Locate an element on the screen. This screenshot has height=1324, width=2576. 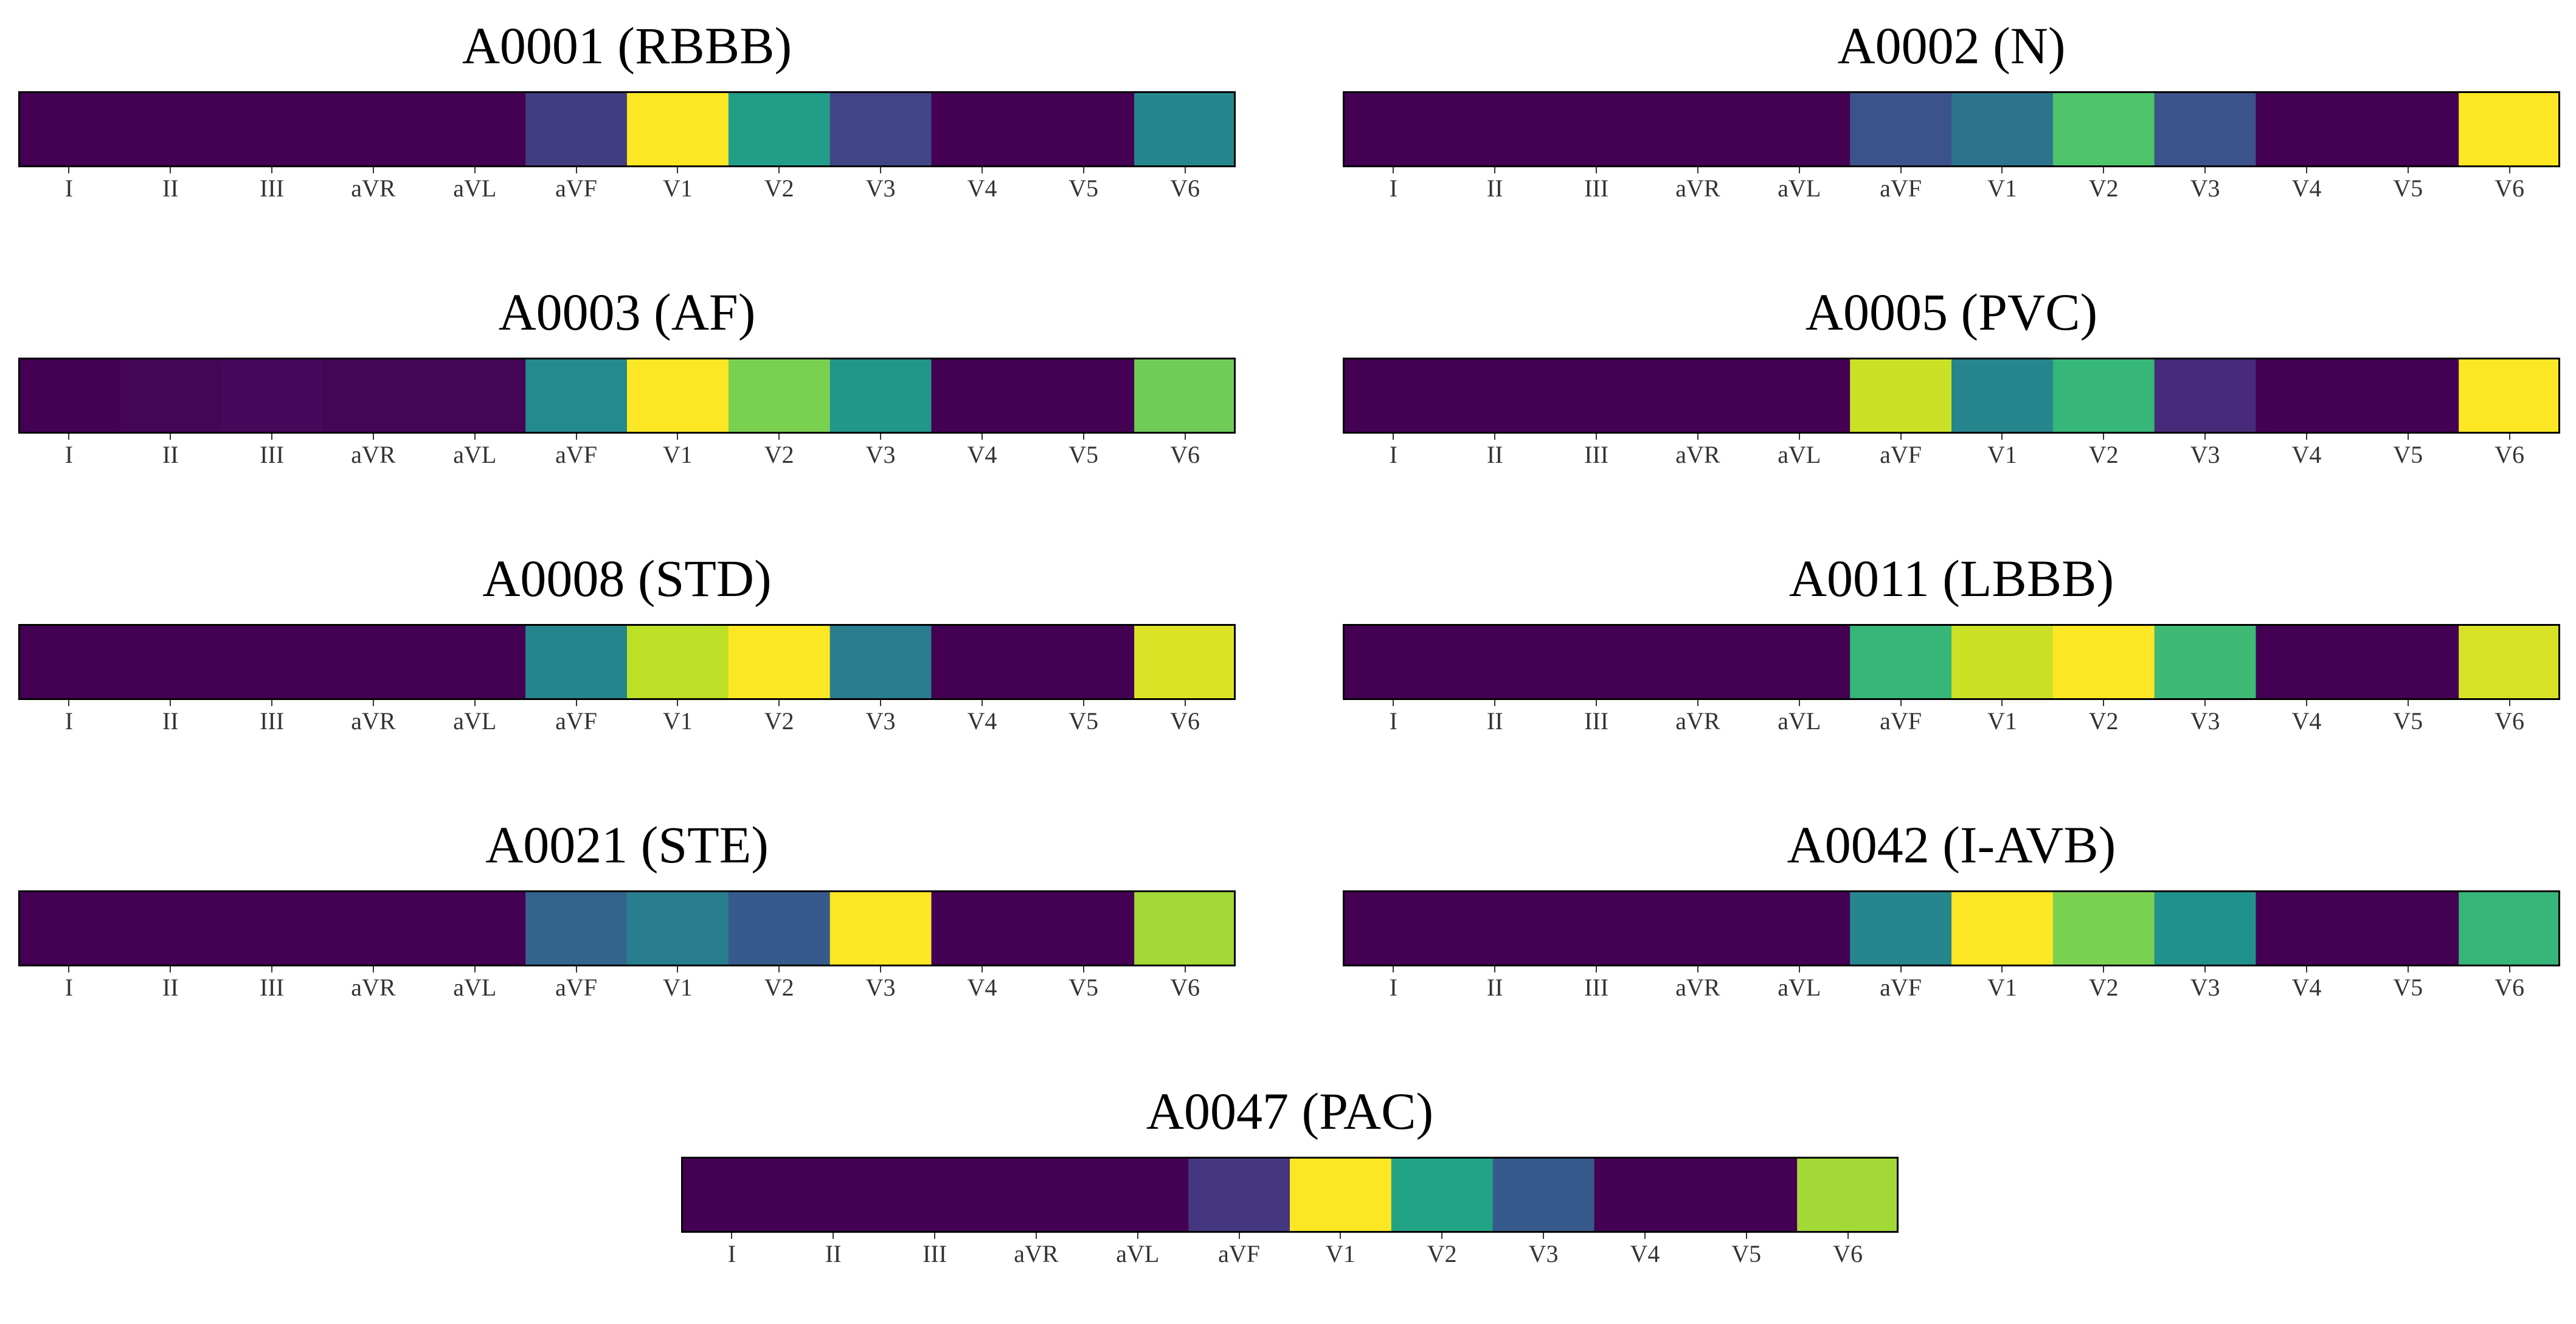
panel-title: A0021 (STE) is located at coordinates (627, 845).